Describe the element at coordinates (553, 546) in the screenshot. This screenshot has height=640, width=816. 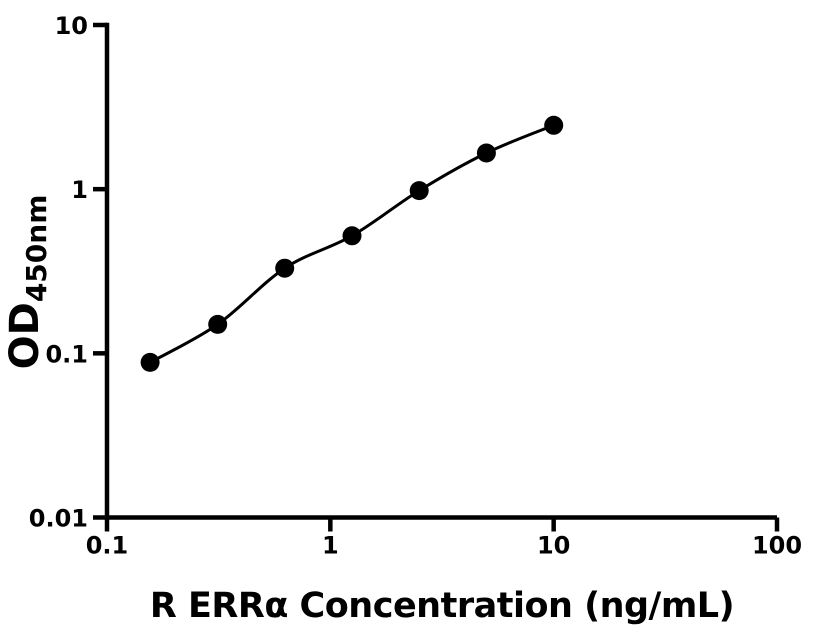
I see `x-tick-label: 10` at that location.